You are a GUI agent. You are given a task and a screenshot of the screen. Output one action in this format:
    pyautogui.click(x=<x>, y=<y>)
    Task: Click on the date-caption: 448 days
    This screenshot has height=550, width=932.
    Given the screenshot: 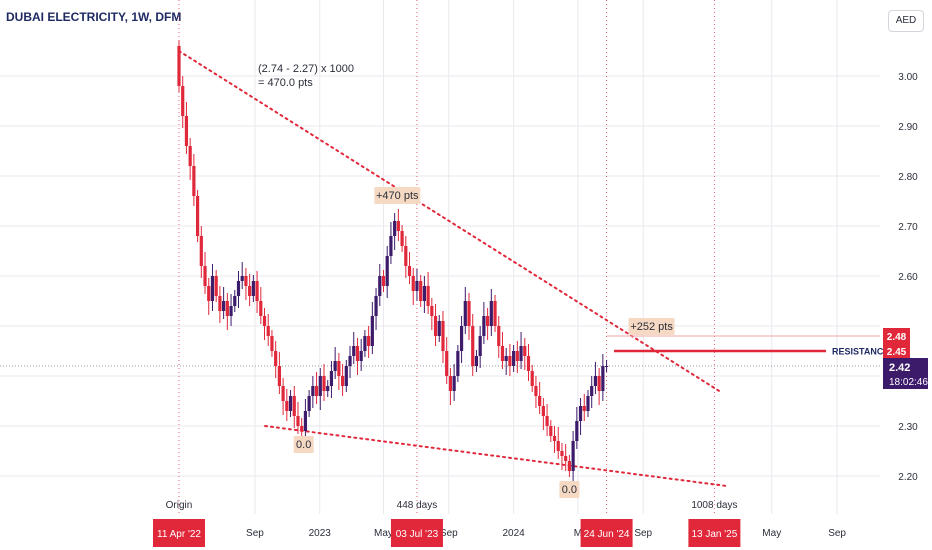 What is the action you would take?
    pyautogui.click(x=417, y=505)
    